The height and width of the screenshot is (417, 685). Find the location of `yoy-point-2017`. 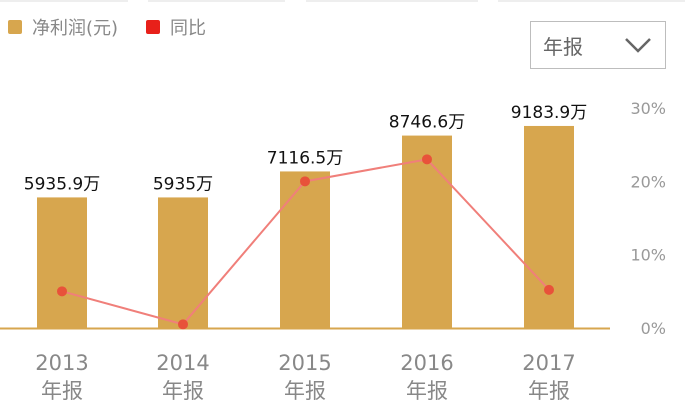

yoy-point-2017 is located at coordinates (549, 289).